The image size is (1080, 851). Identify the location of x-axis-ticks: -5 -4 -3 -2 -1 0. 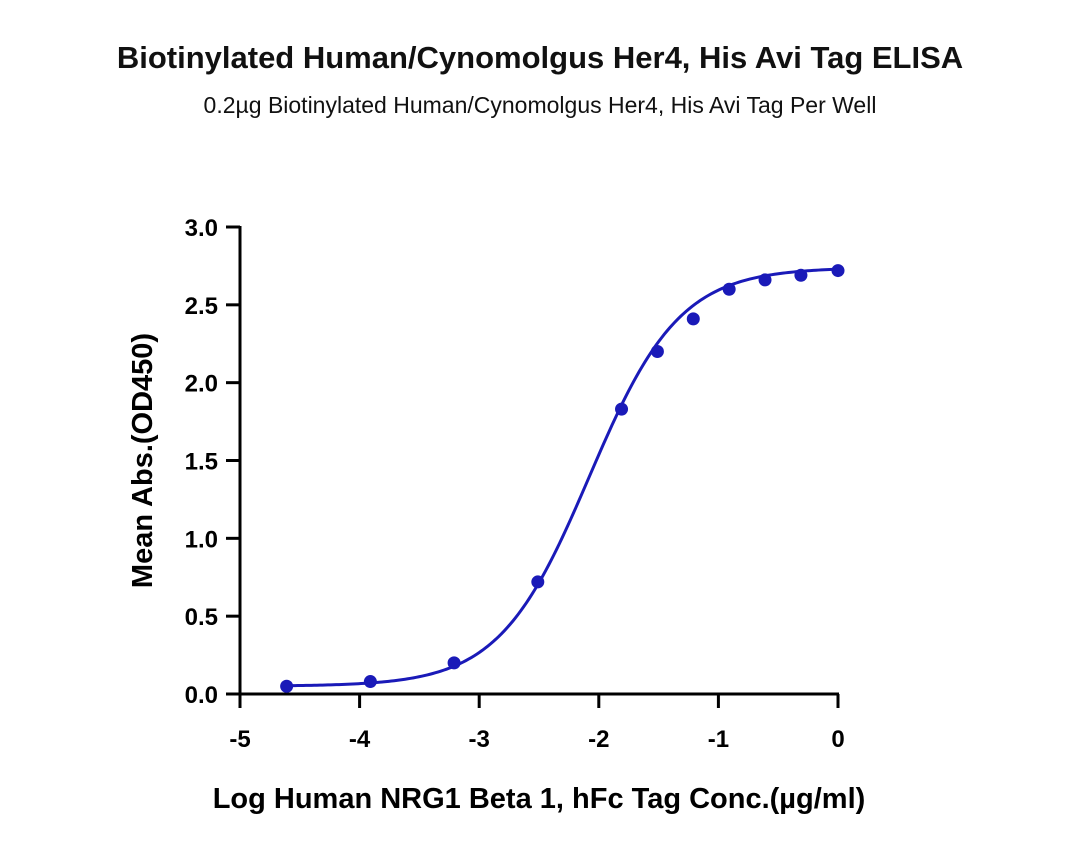
(537, 723).